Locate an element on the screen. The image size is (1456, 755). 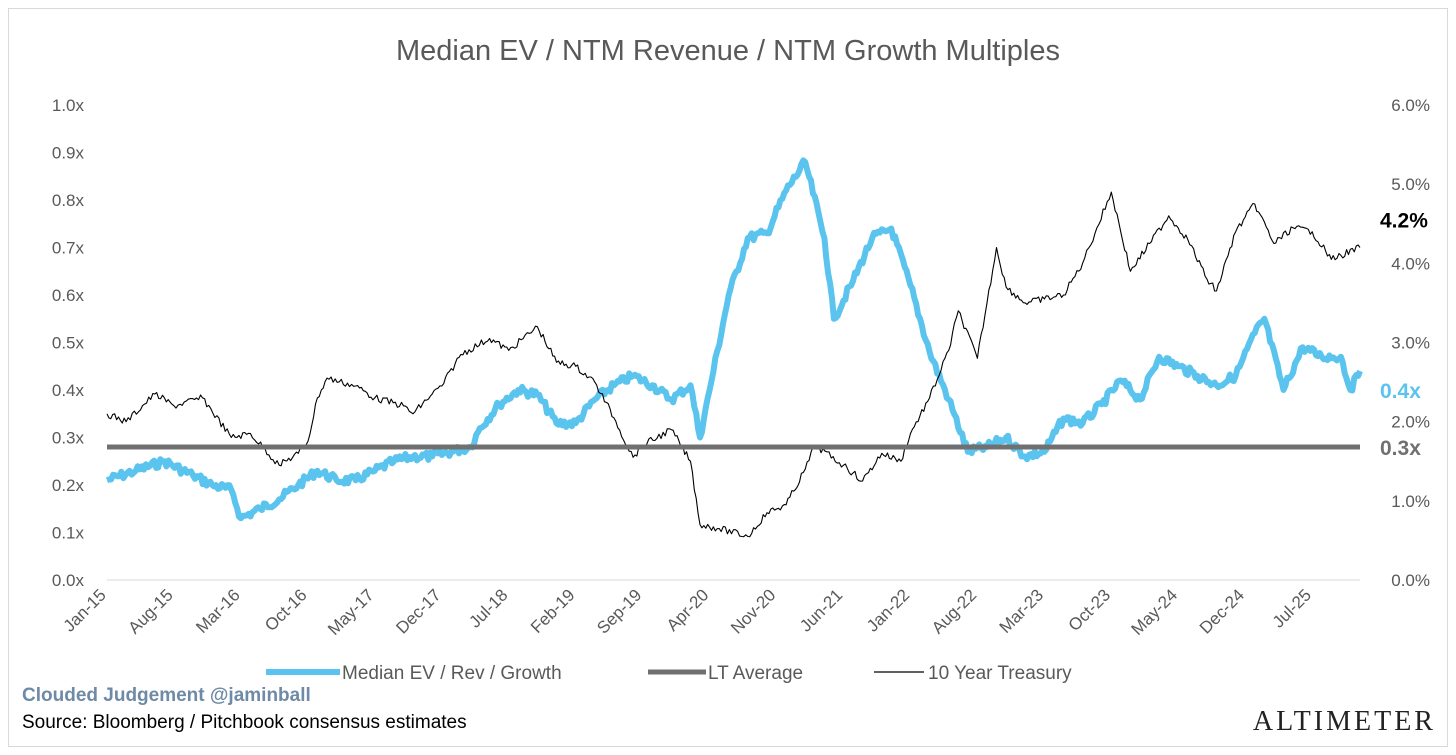
right-axis-tick-label: 1.0% is located at coordinates (1410, 501).